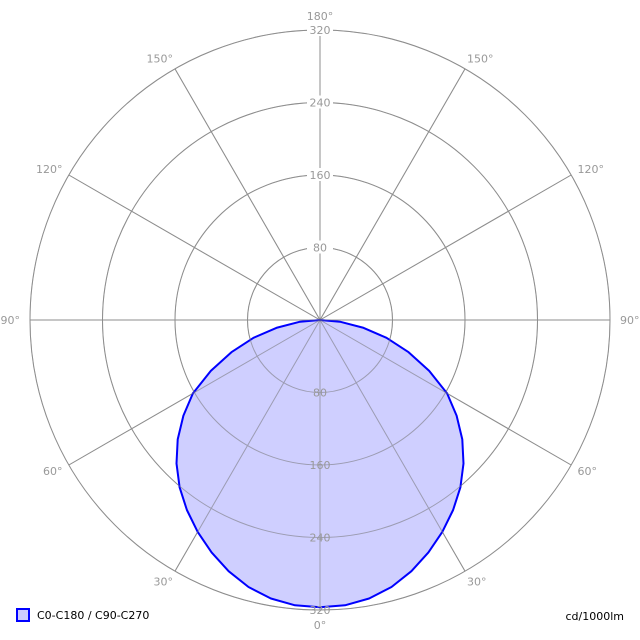 This screenshot has width=640, height=640. I want to click on angle-tick-label: 180°, so click(320, 16).